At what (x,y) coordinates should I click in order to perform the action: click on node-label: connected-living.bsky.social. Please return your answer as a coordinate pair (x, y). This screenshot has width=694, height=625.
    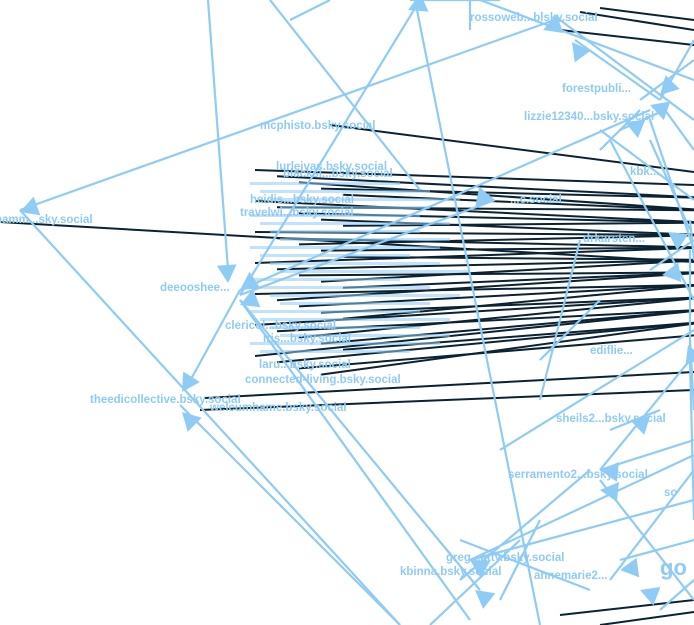
    Looking at the image, I should click on (323, 380).